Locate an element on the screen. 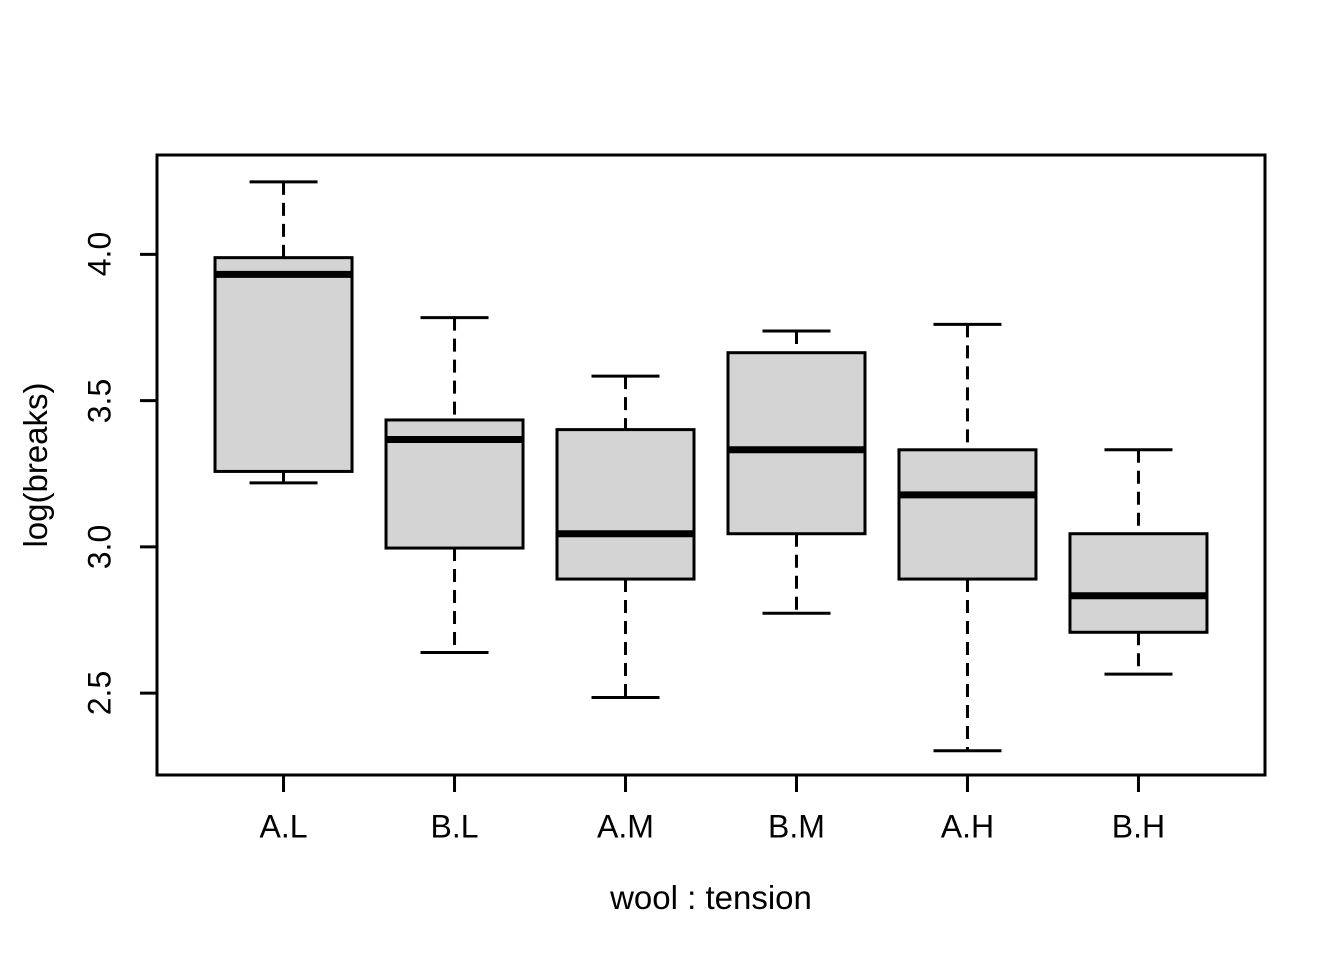 This screenshot has width=1344, height=960. x-tick-label-B.H: B.H is located at coordinates (1138, 826).